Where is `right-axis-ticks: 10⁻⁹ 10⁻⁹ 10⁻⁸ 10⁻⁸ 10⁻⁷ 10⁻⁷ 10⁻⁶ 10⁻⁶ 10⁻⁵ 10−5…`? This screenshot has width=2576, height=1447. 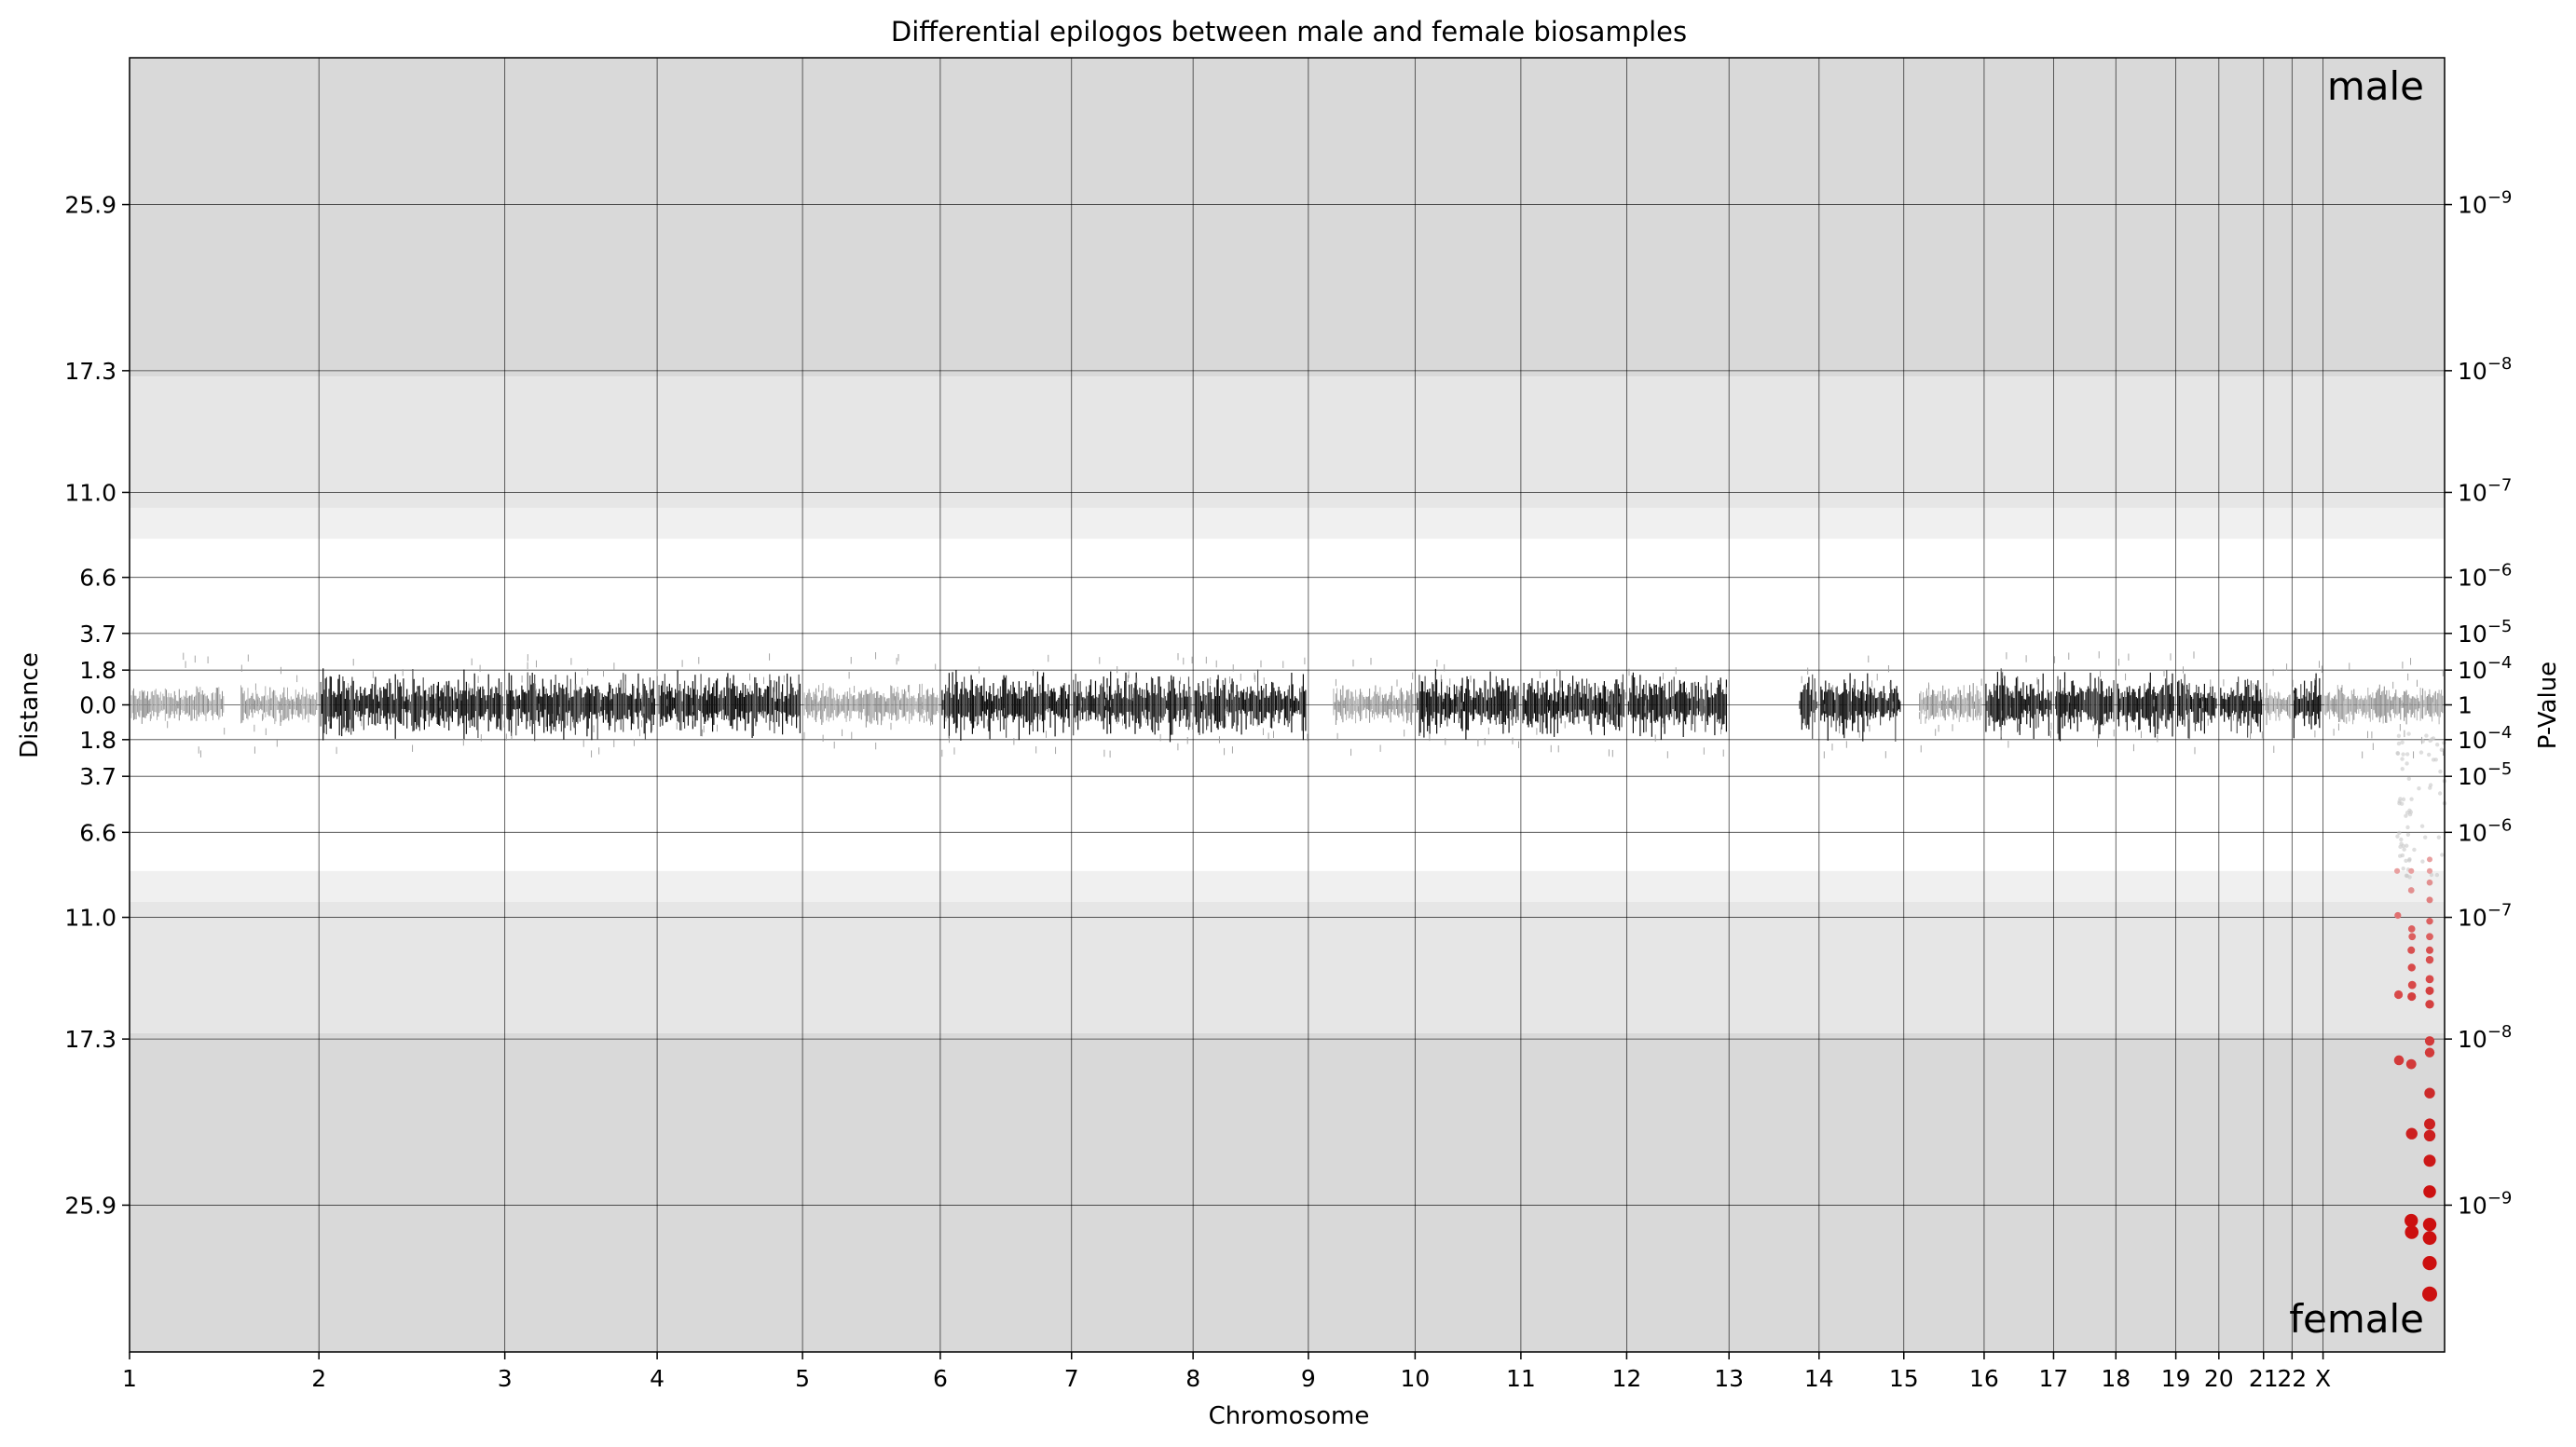
right-axis-ticks: 10⁻⁹ 10⁻⁹ 10⁻⁸ 10⁻⁸ 10⁻⁷ 10⁻⁷ 10⁻⁶ 10⁻⁶ 10⁻⁵ 10−5… is located at coordinates (2478, 703).